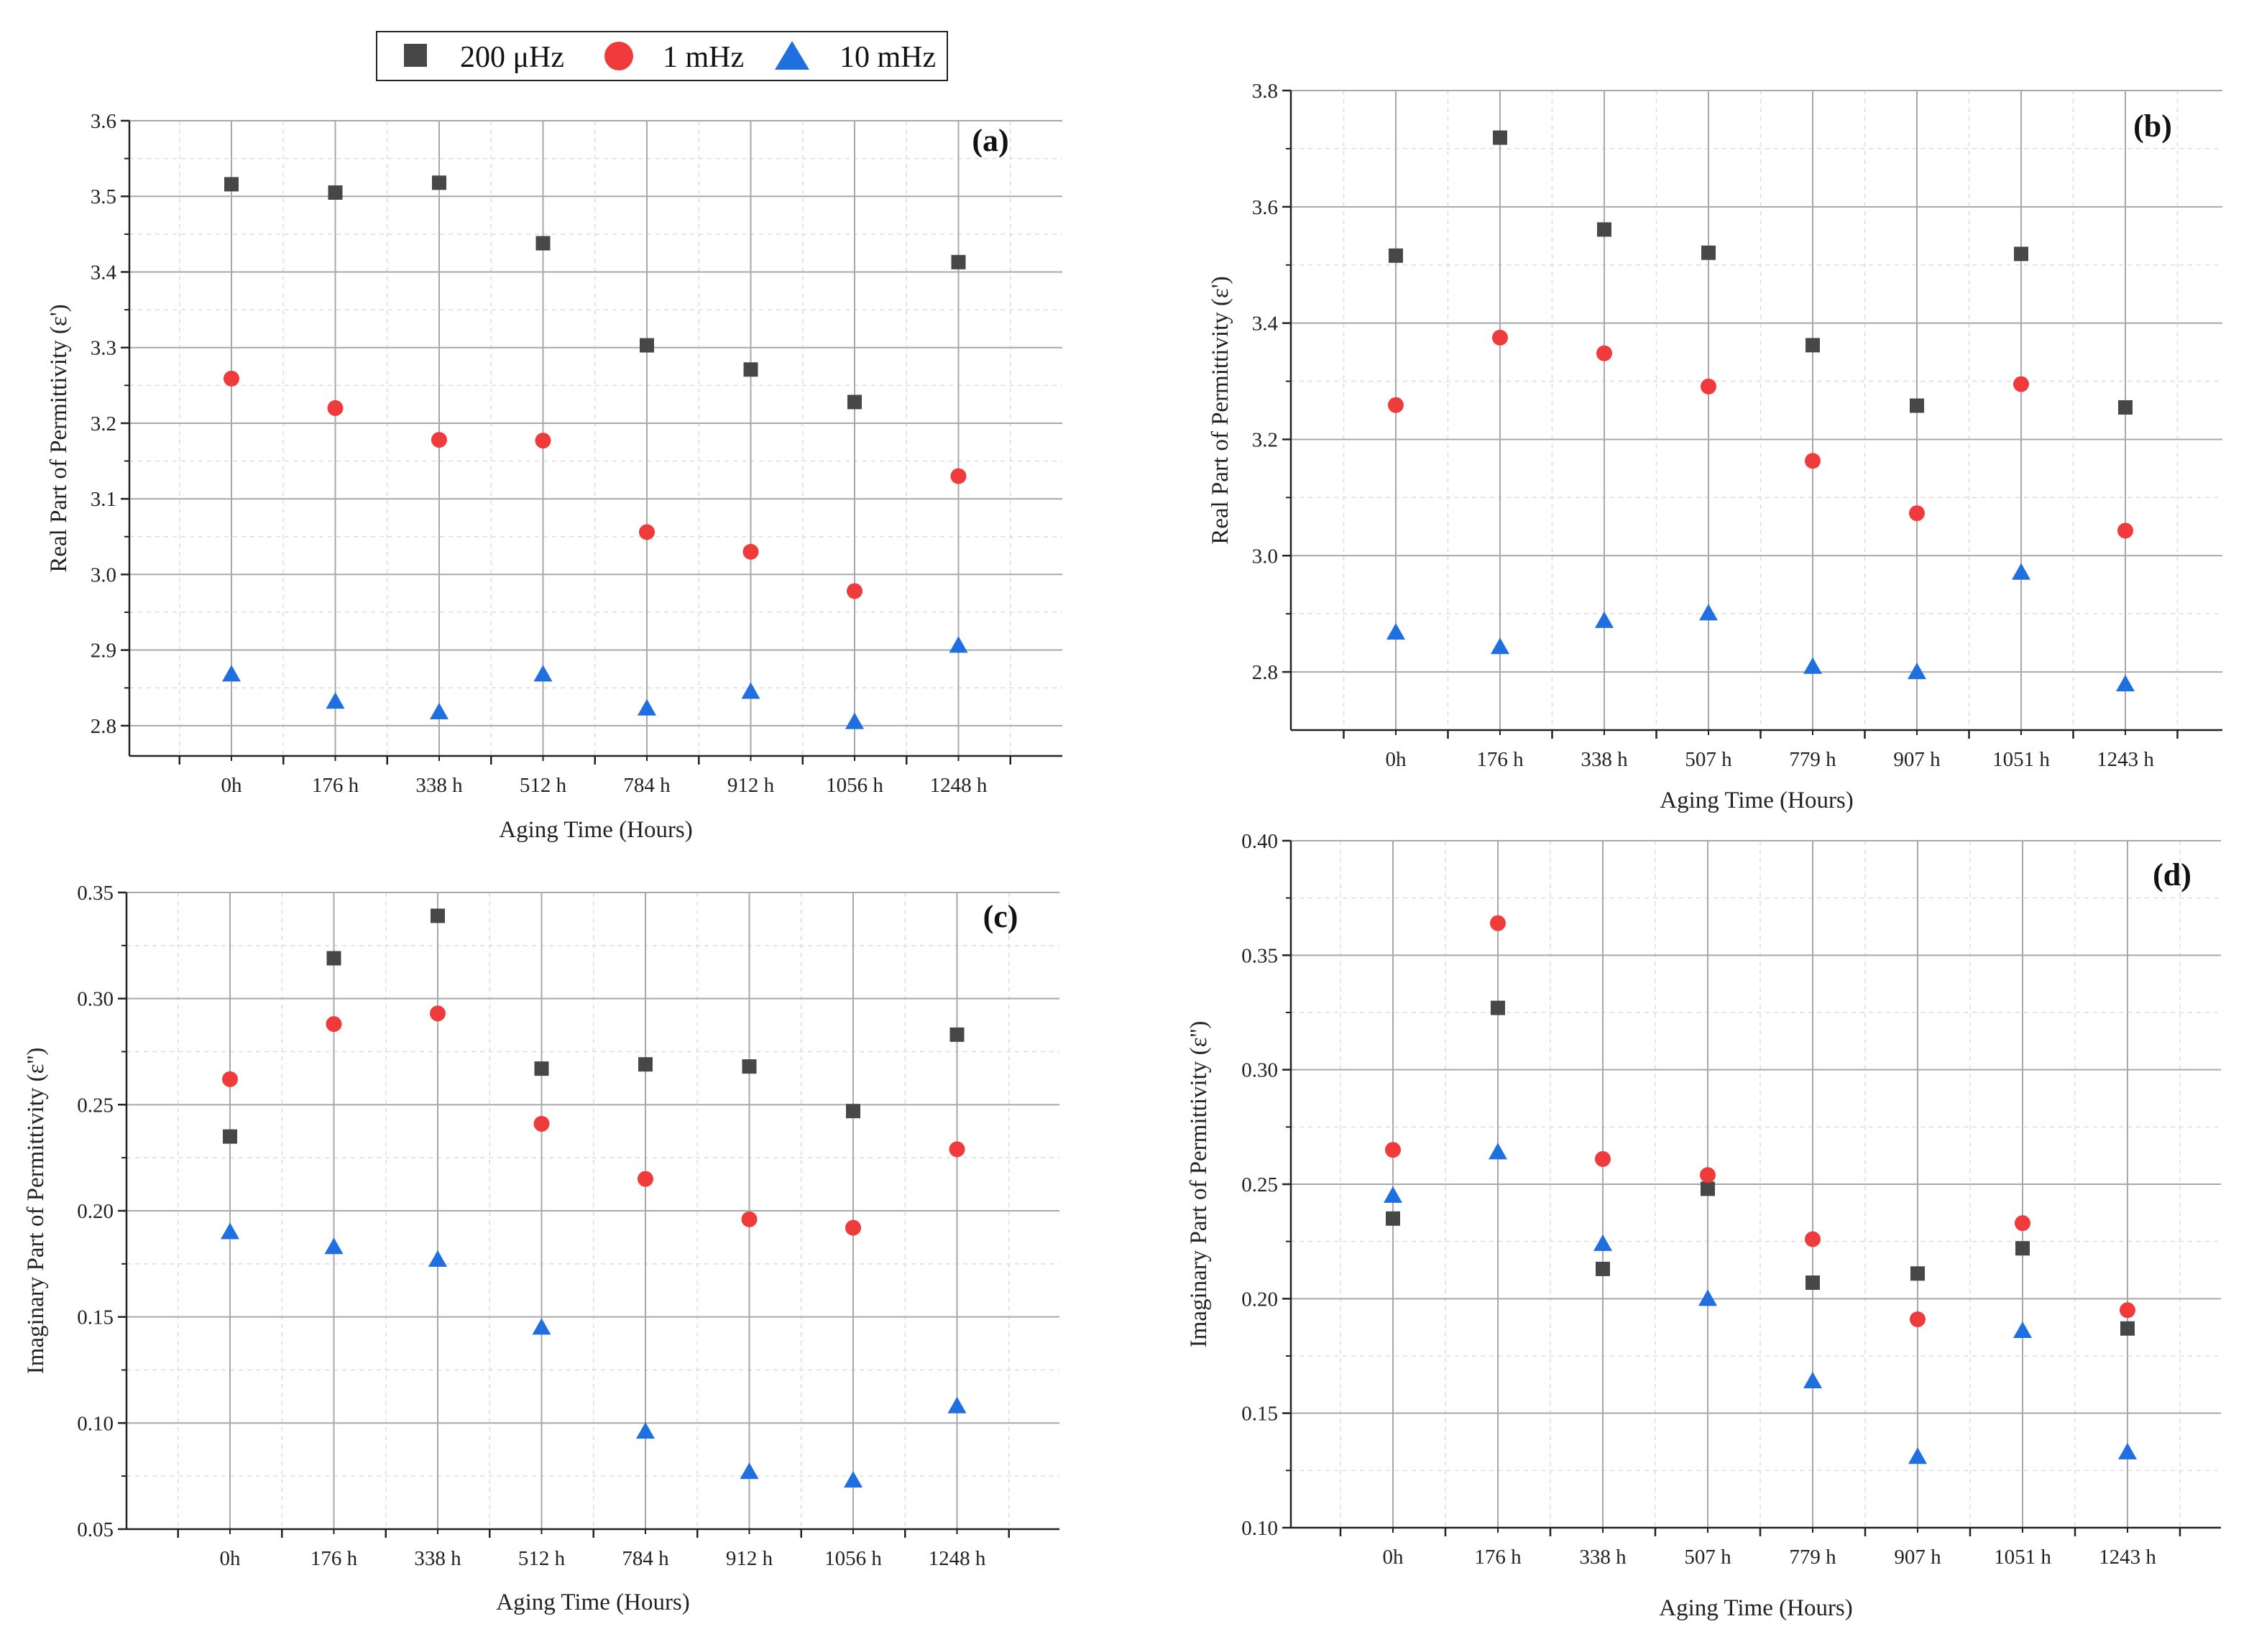 This screenshot has width=2254, height=1652. I want to click on y-tick-label: 3.2, so click(103, 423).